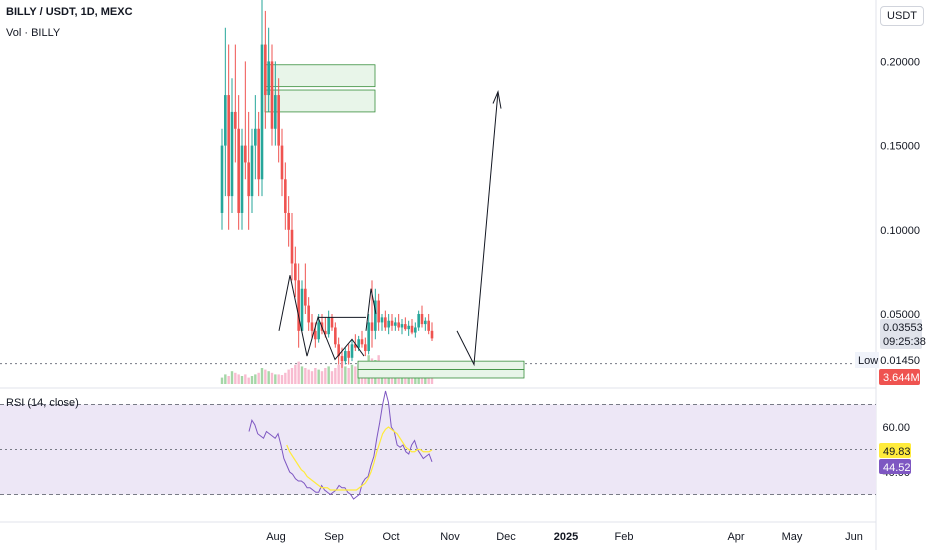 The width and height of the screenshot is (932, 550). Describe the element at coordinates (896, 428) in the screenshot. I see `rsi-tick-label: 60.00` at that location.